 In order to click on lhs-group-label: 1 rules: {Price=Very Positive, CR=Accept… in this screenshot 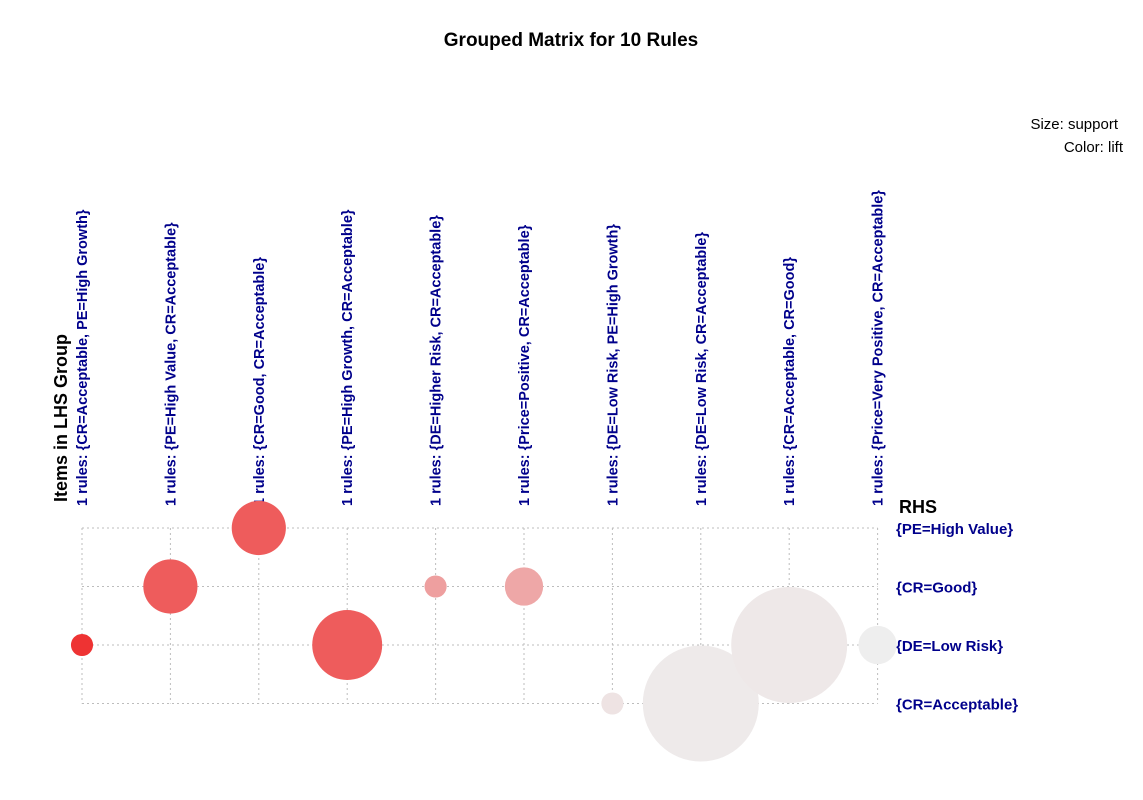, I will do `click(879, 348)`.